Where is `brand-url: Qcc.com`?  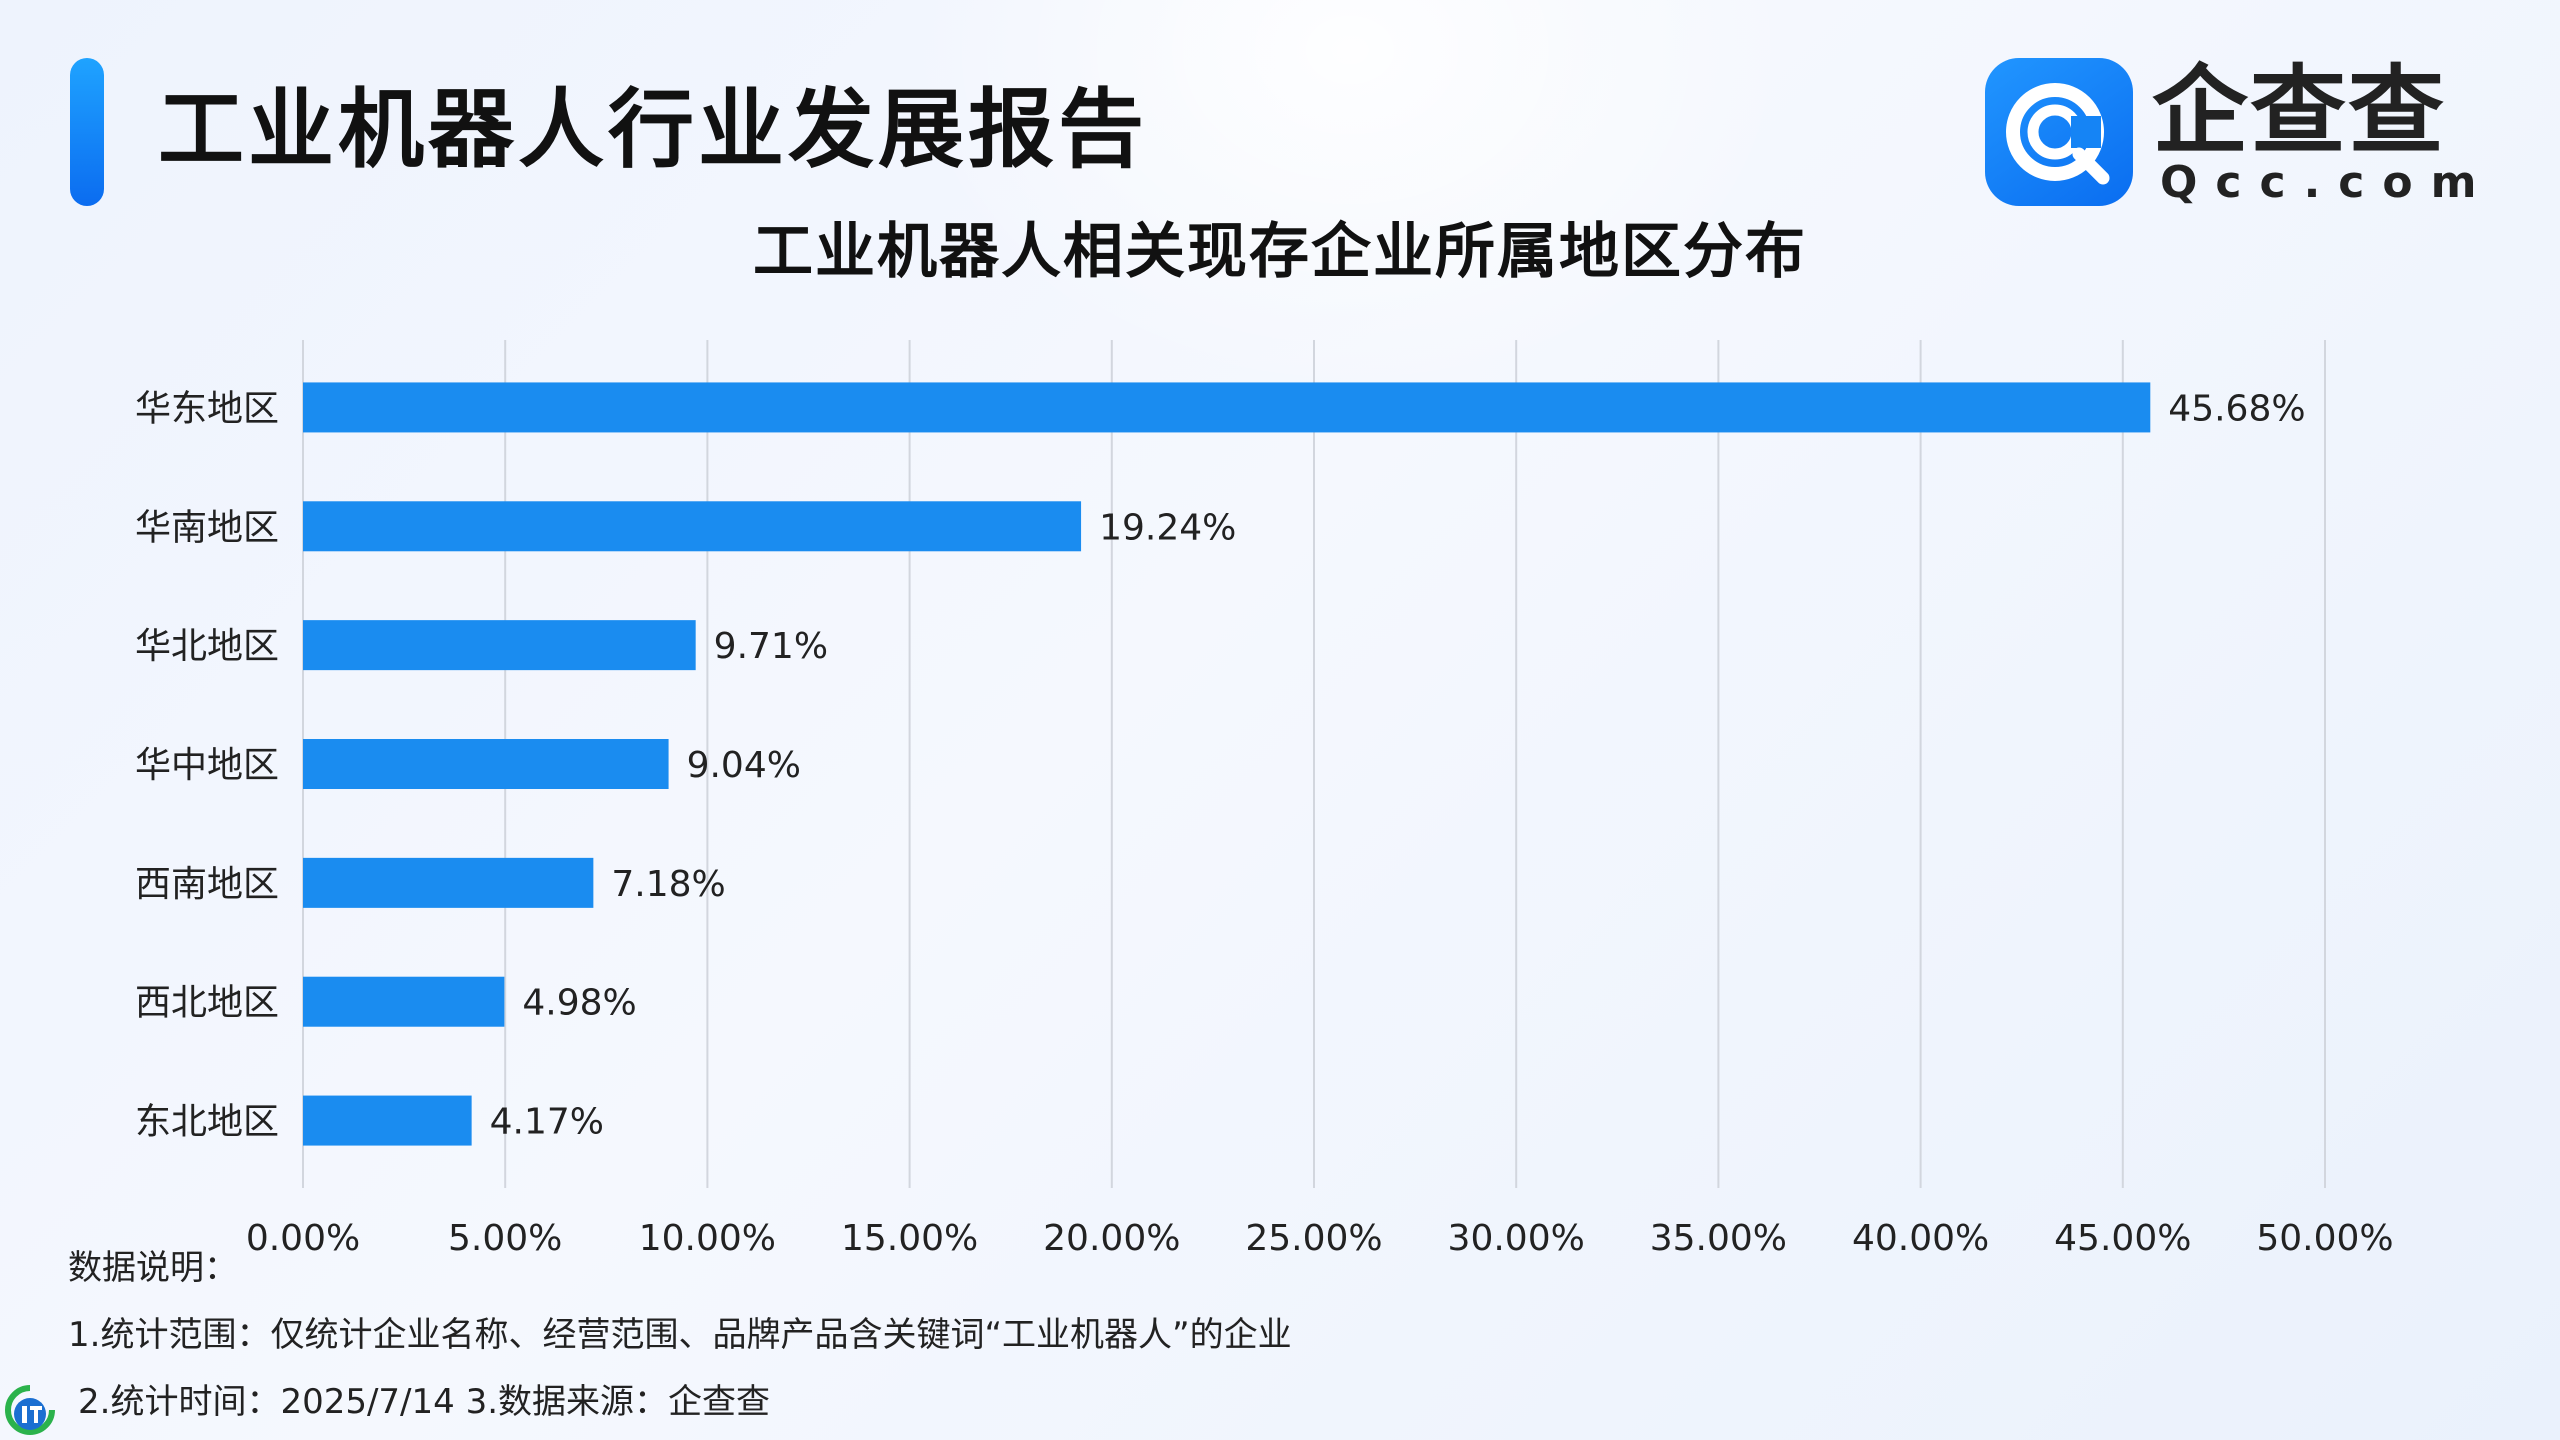
brand-url: Qcc.com is located at coordinates (2327, 182).